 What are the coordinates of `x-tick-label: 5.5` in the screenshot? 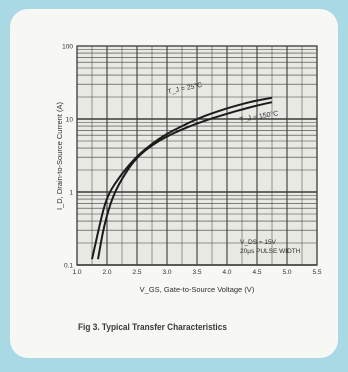 It's located at (316, 272).